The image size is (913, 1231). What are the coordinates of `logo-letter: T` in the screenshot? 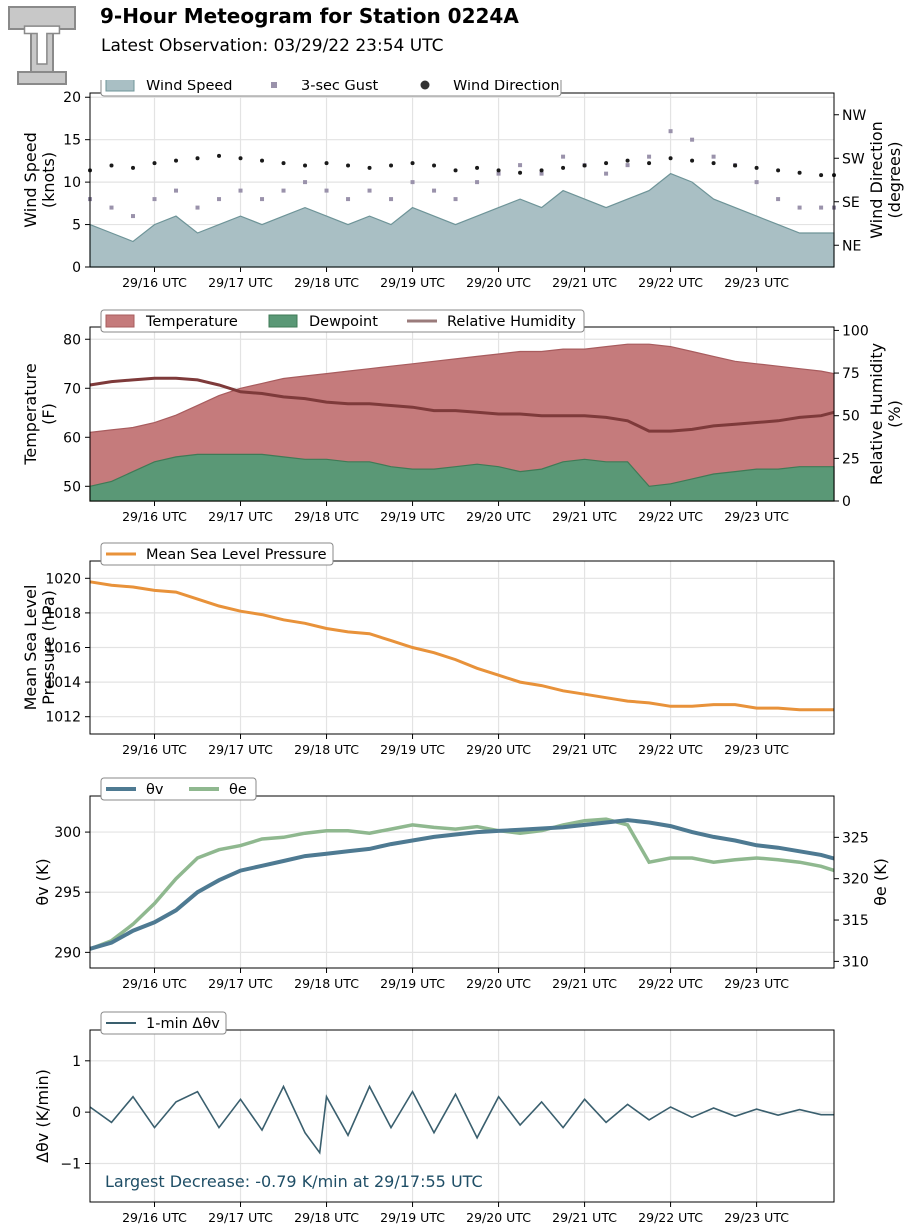 It's located at (42, 47).